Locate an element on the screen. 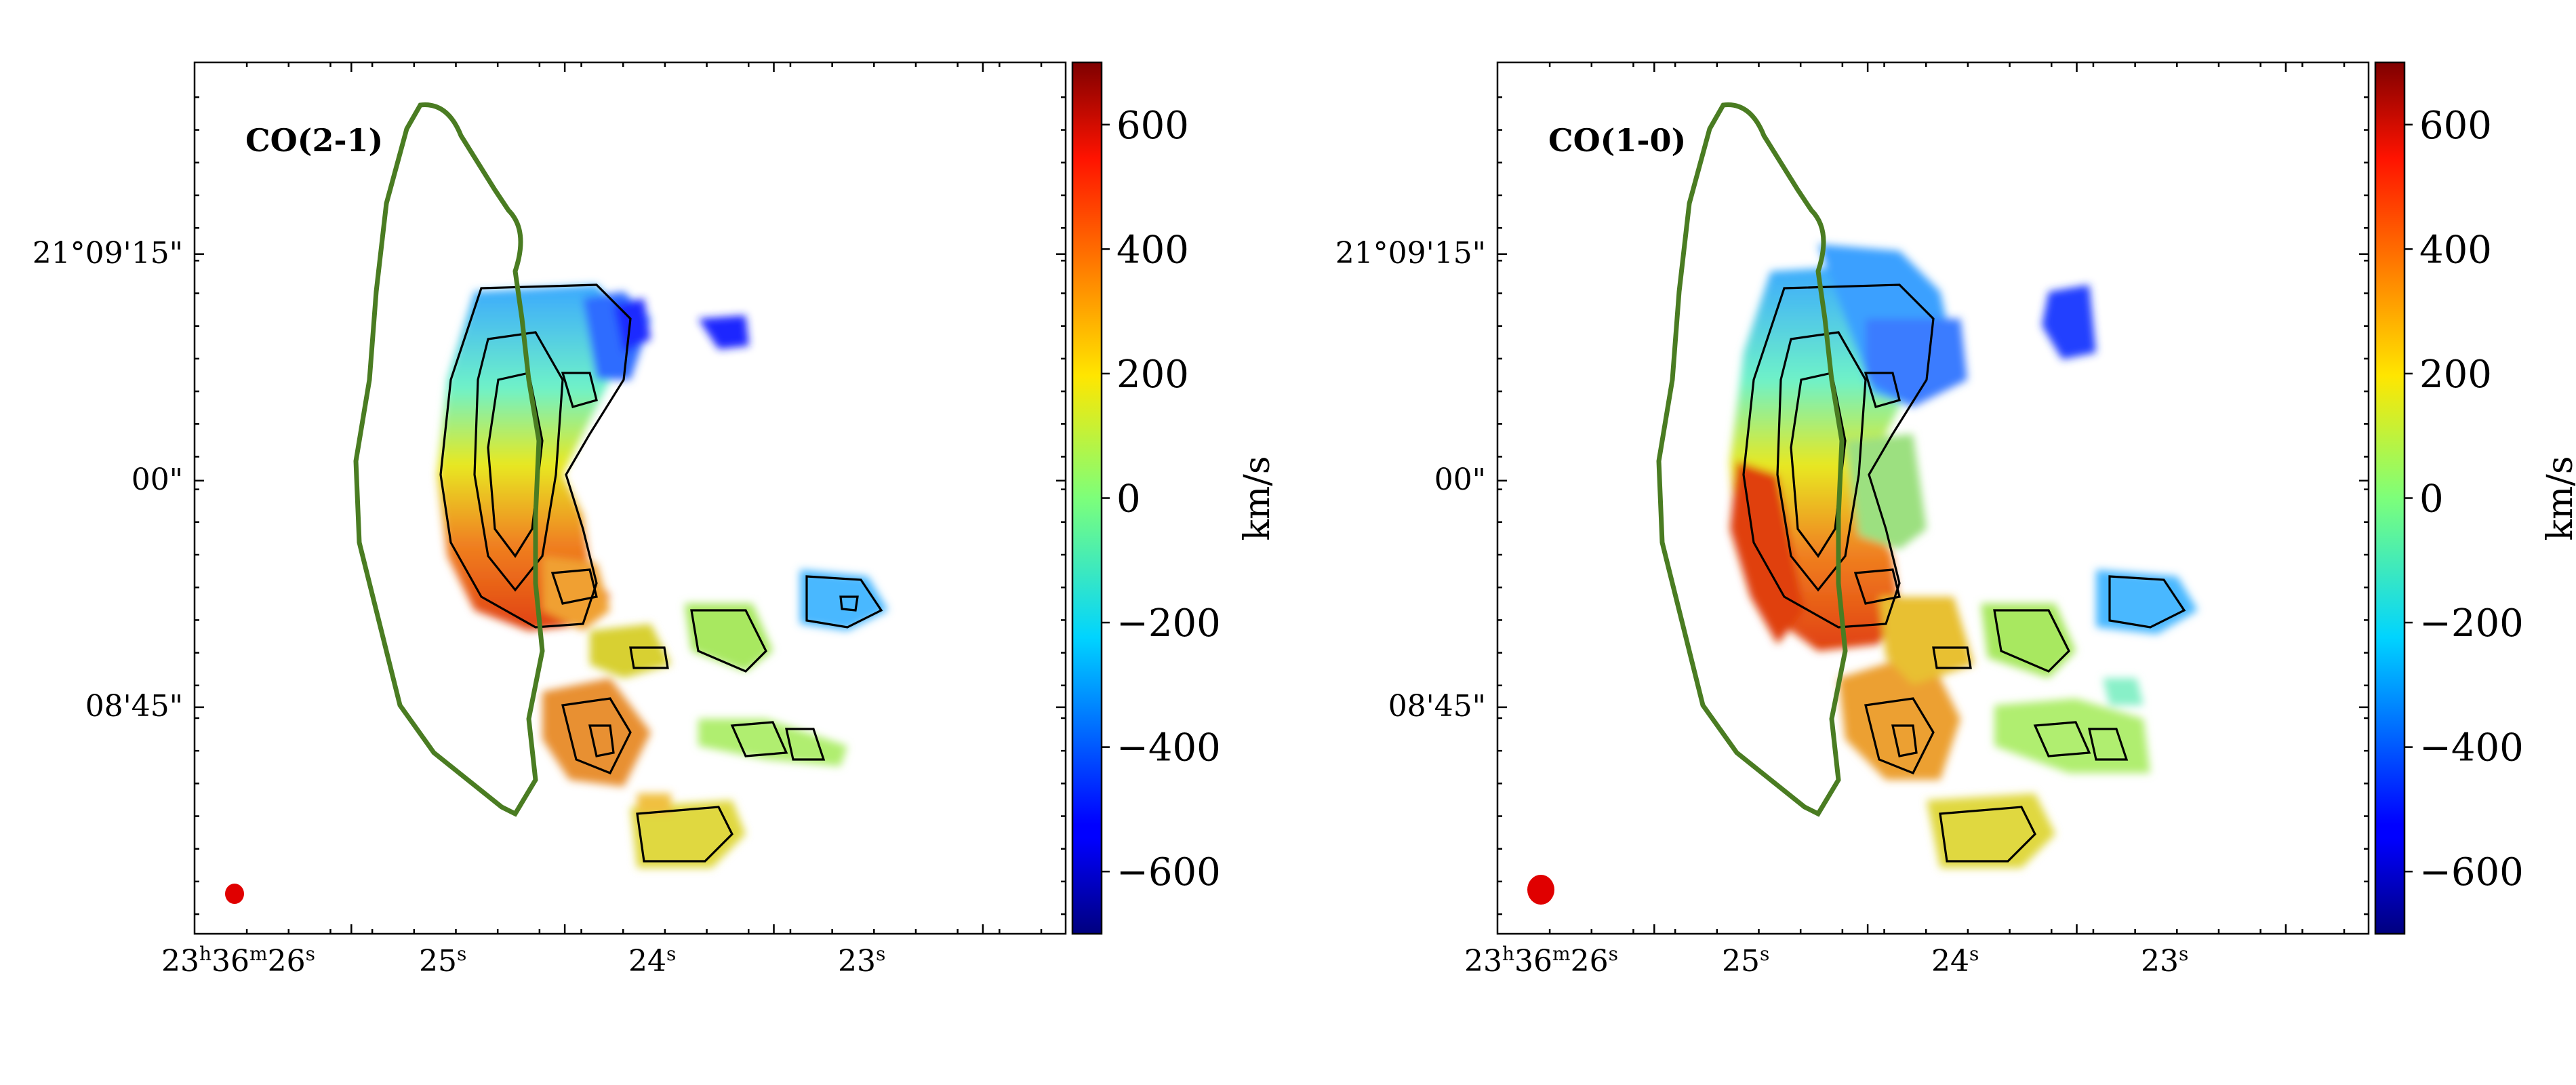  blob-ne is located at coordinates (1916, 363).